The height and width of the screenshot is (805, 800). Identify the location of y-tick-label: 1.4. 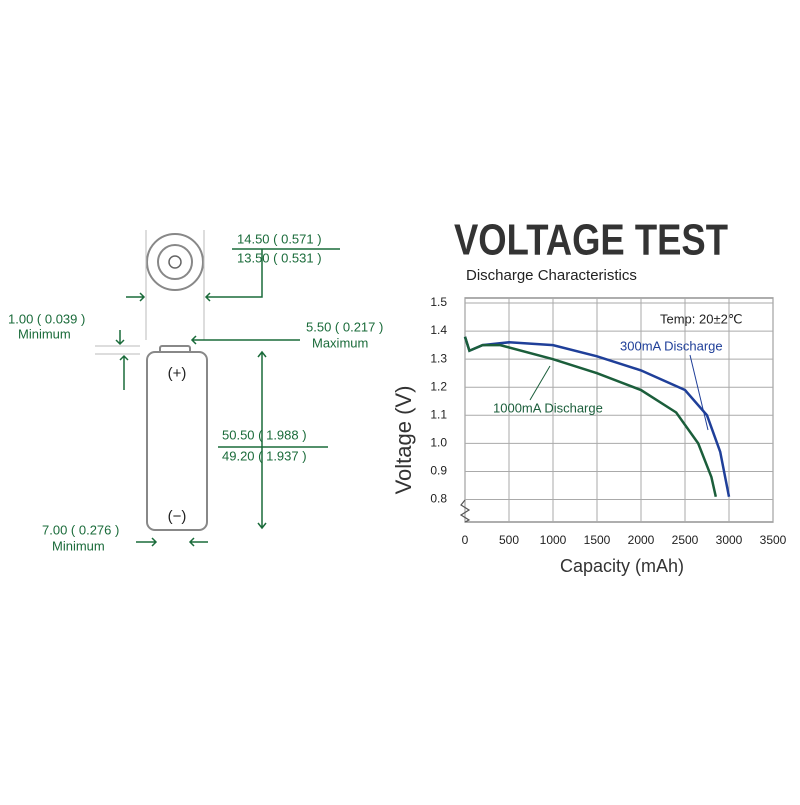
(438, 330).